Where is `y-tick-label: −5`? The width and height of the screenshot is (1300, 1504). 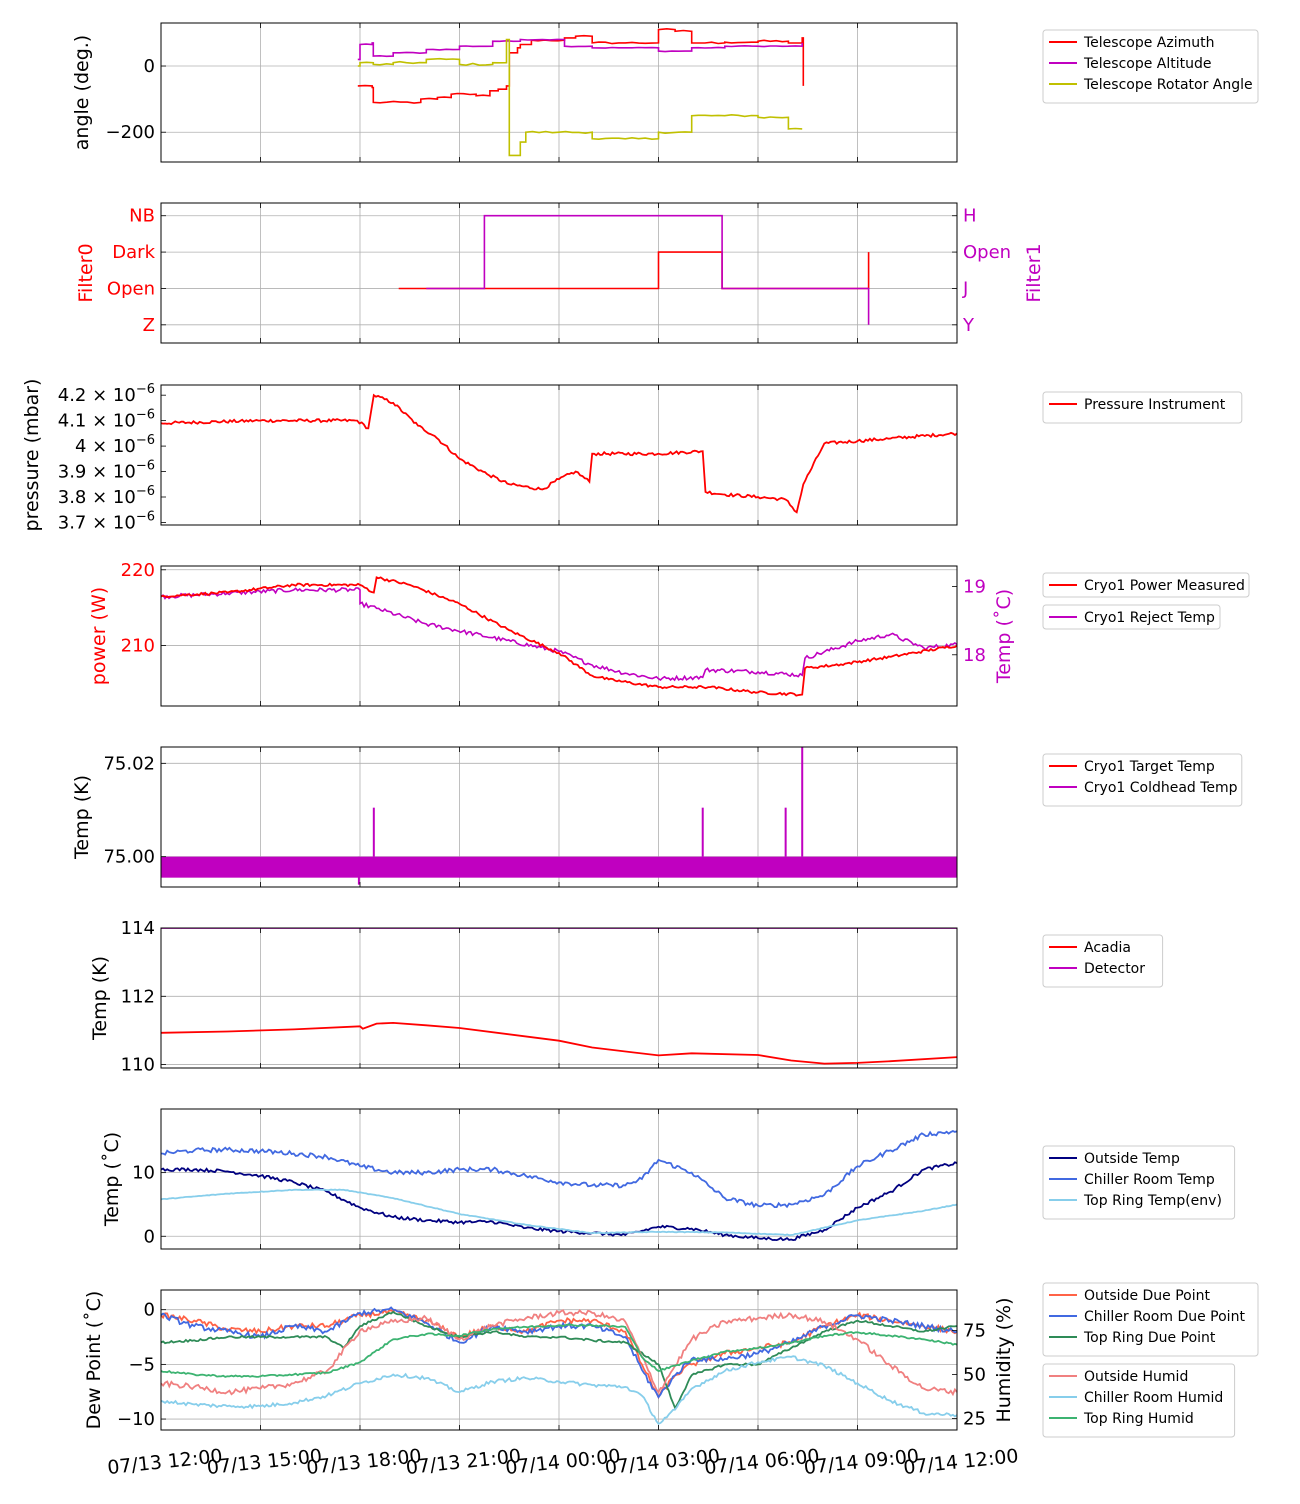 y-tick-label: −5 is located at coordinates (141, 1364).